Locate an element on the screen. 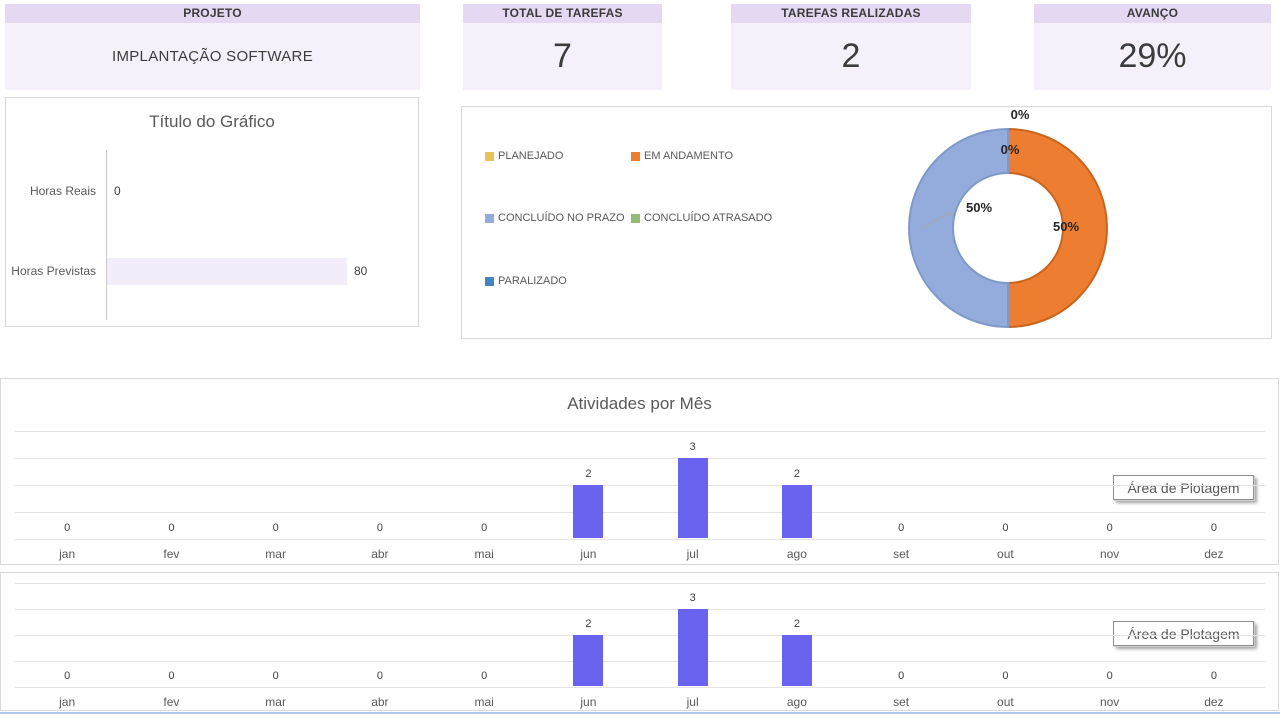 This screenshot has width=1280, height=720. x-axis-label-fev: fev is located at coordinates (171, 554).